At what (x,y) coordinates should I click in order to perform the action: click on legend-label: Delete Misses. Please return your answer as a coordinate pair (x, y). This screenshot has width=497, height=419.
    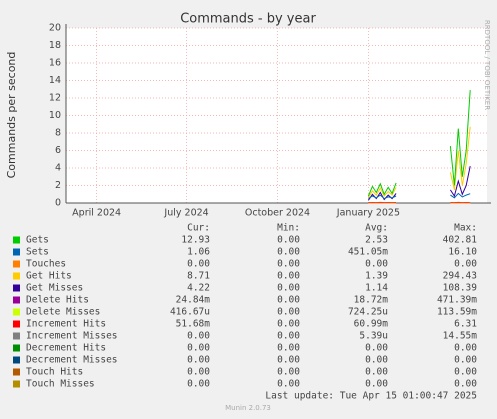
    Looking at the image, I should click on (63, 312).